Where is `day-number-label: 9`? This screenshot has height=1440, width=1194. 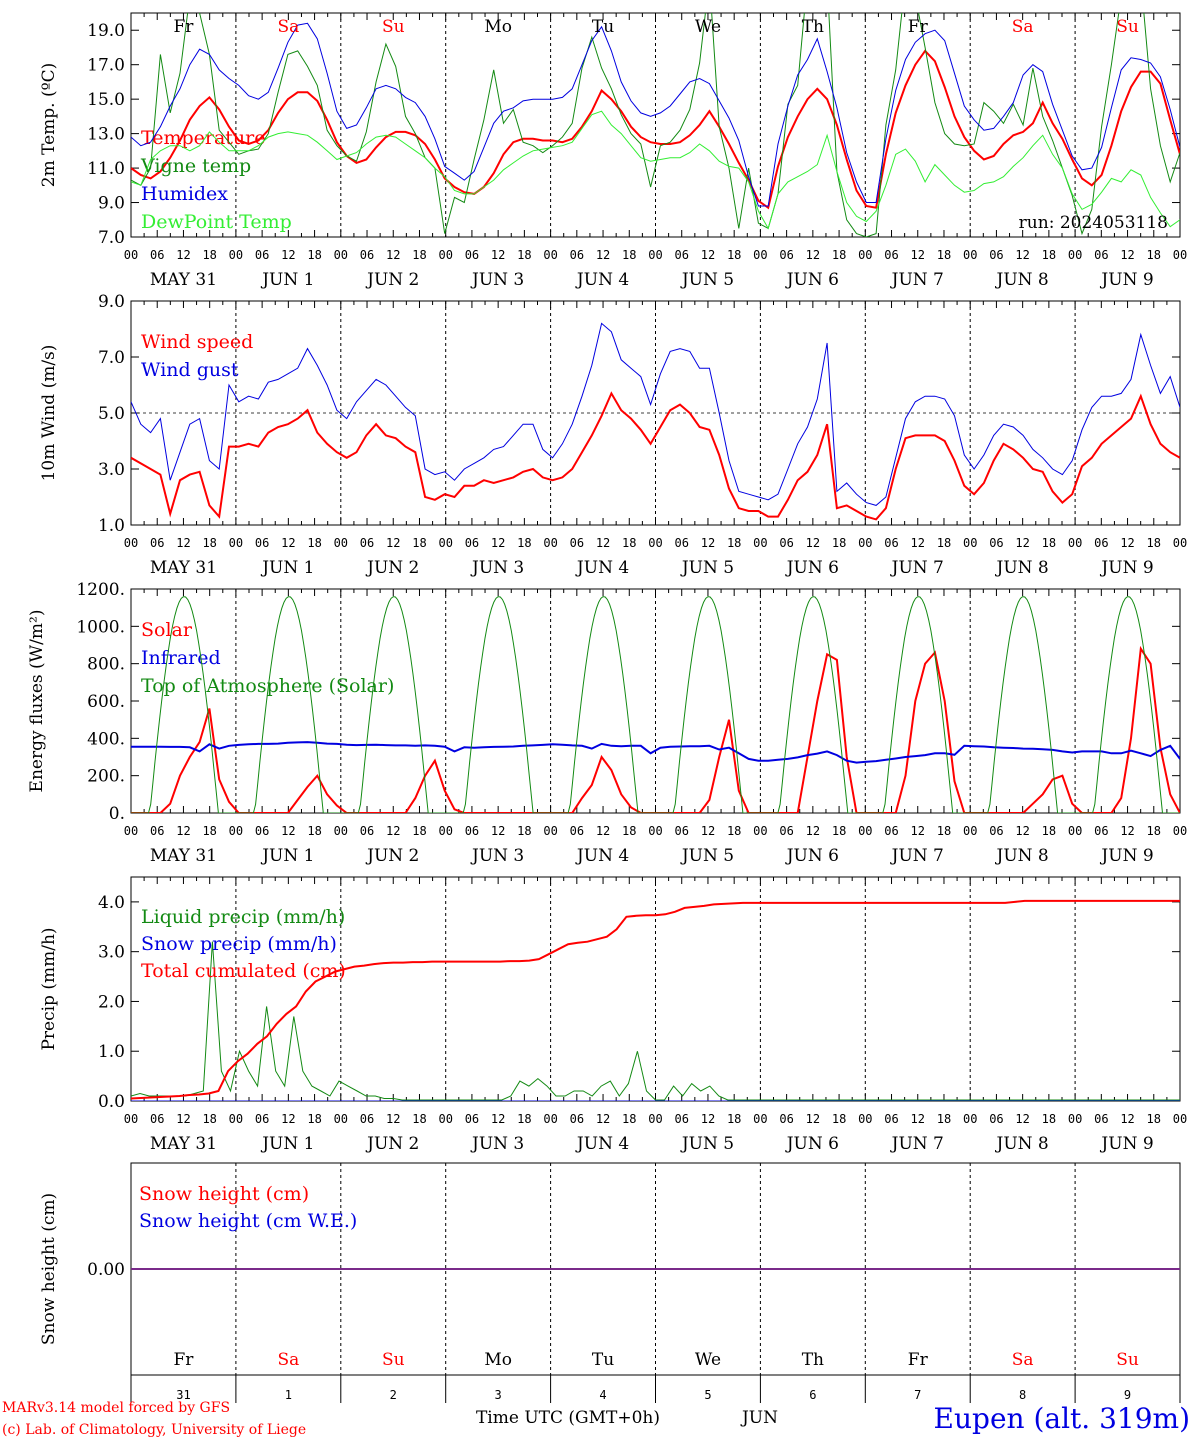
day-number-label: 9 is located at coordinates (1127, 1395).